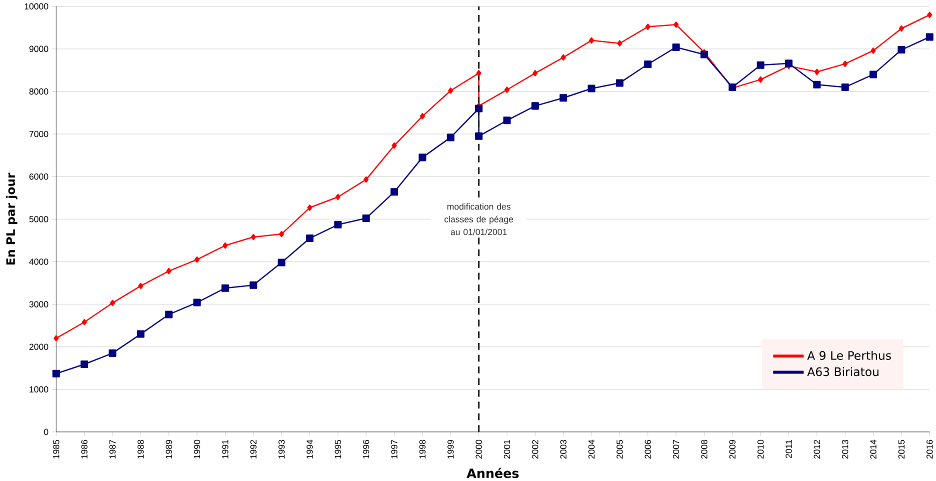 Image resolution: width=936 pixels, height=481 pixels. Describe the element at coordinates (39, 389) in the screenshot. I see `y-tick-label: 1000` at that location.